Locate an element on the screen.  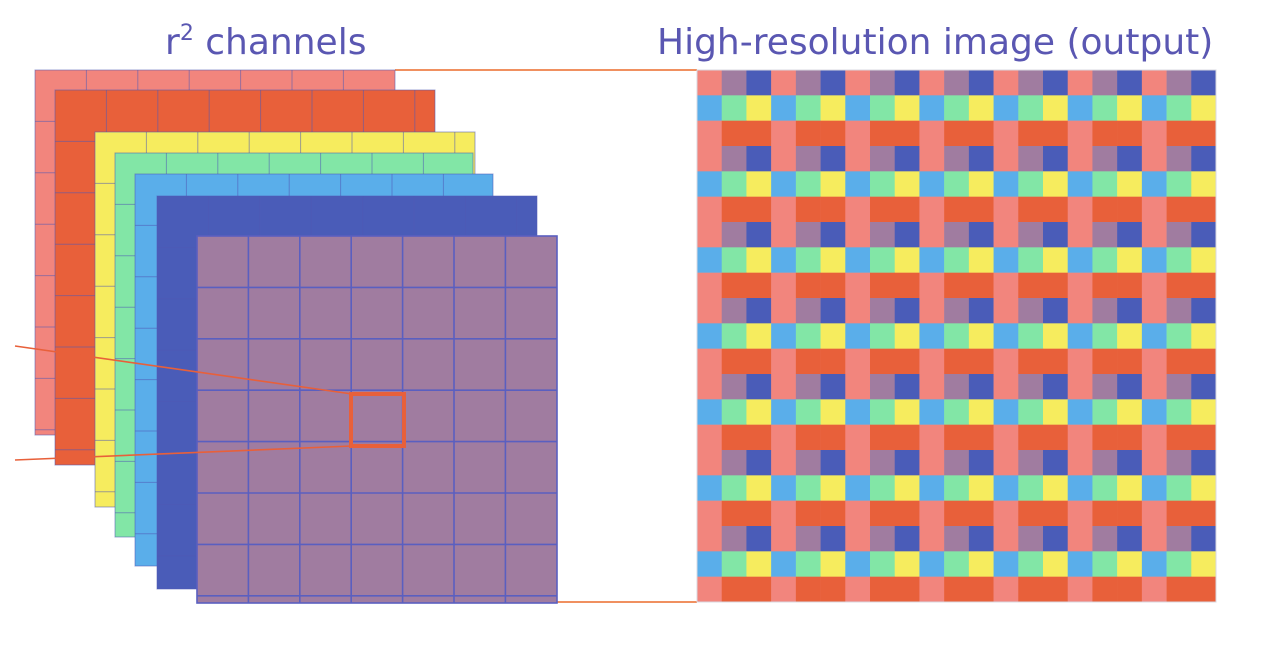
highlighted-cell is located at coordinates (377, 420).